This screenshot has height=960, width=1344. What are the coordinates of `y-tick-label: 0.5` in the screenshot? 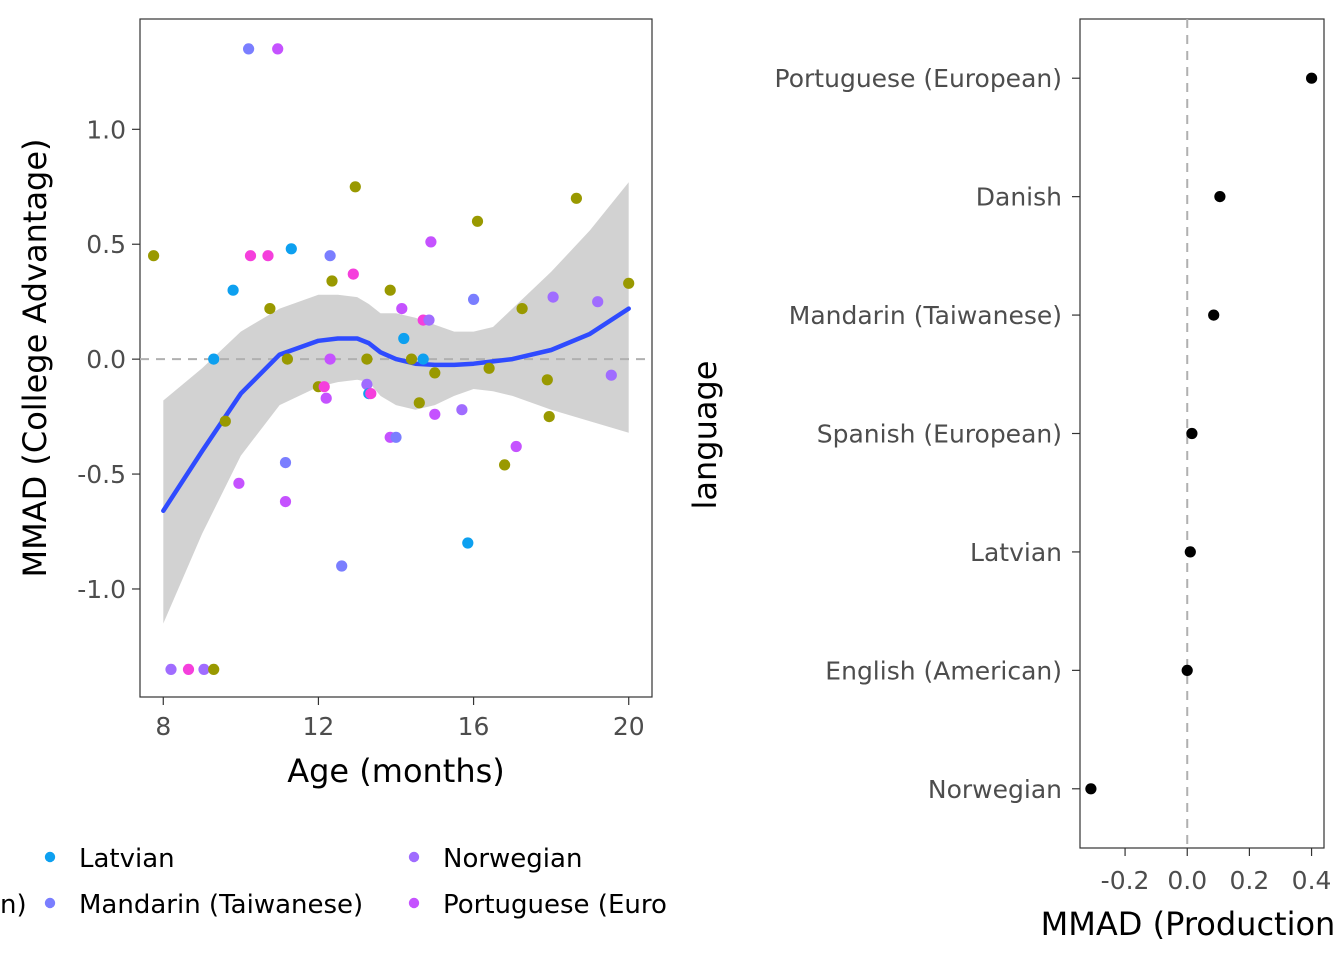 It's located at (106, 244).